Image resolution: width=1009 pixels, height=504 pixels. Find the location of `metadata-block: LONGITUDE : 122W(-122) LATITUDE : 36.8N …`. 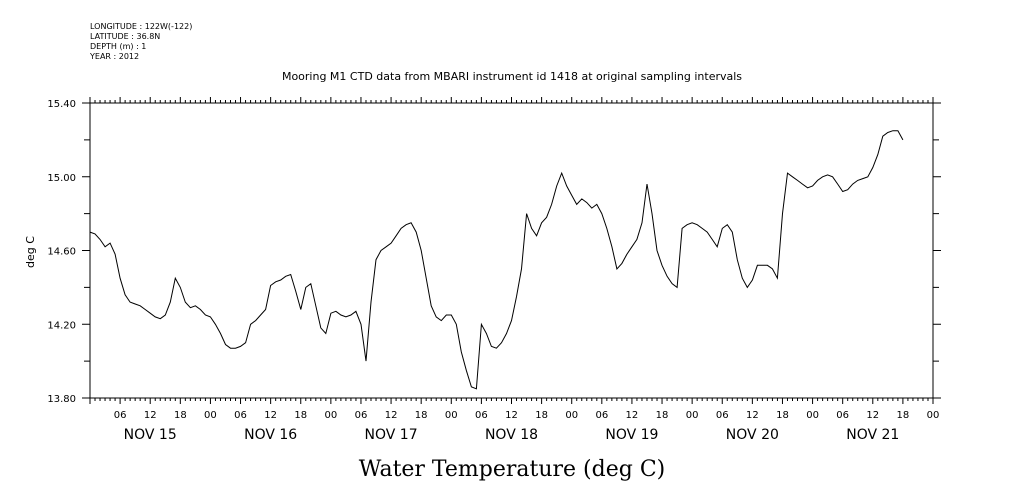

metadata-block: LONGITUDE : 122W(-122) LATITUDE : 36.8N … is located at coordinates (141, 42).